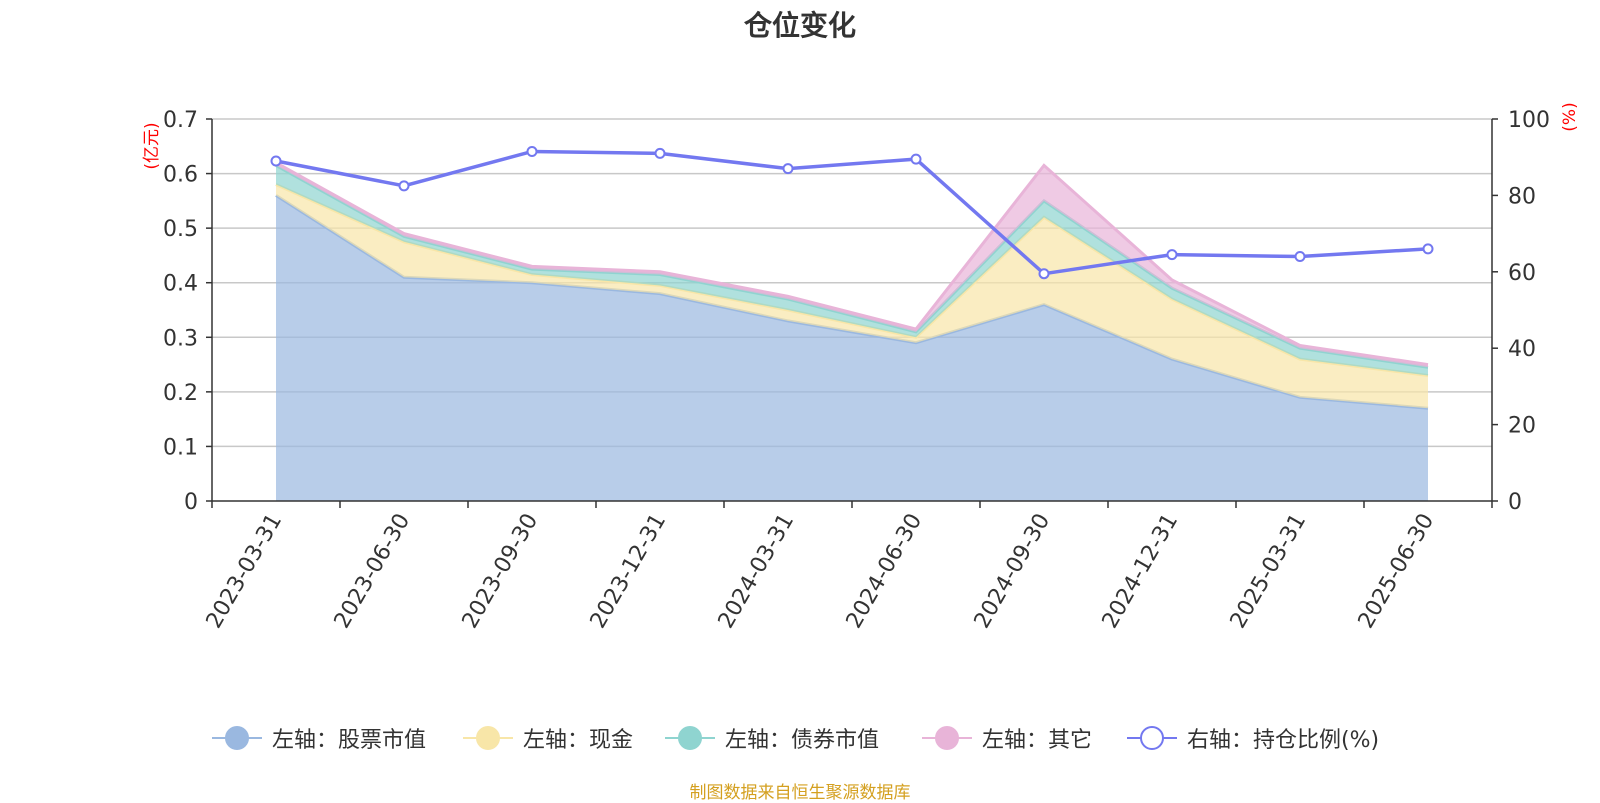 This screenshot has width=1600, height=803. I want to click on right-tick-label: 20, so click(1522, 426).